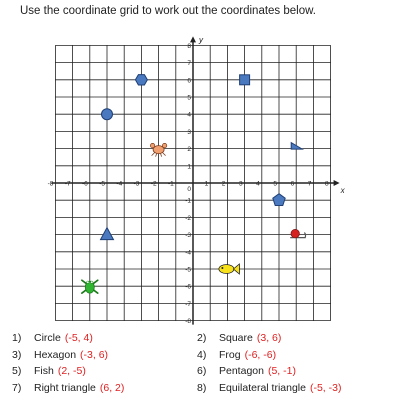 This screenshot has height=400, width=400. What do you see at coordinates (189, 166) in the screenshot?
I see `y-tick-label: 1` at bounding box center [189, 166].